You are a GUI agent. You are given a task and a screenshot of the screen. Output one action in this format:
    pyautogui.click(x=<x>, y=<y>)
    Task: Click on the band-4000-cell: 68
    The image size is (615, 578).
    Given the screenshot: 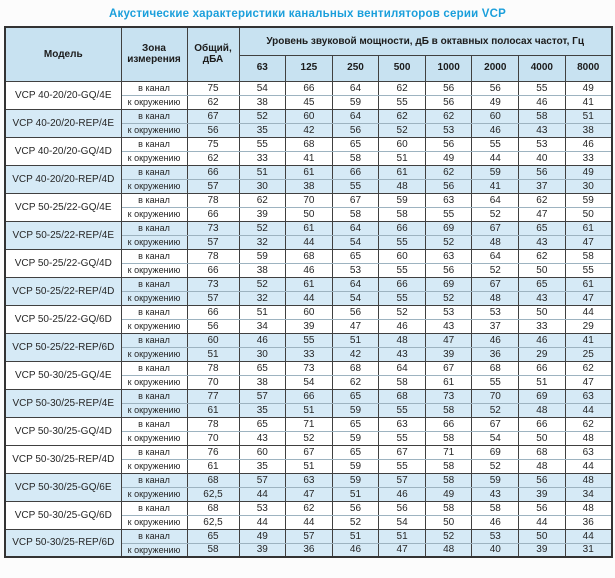 What is the action you would take?
    pyautogui.click(x=542, y=452)
    